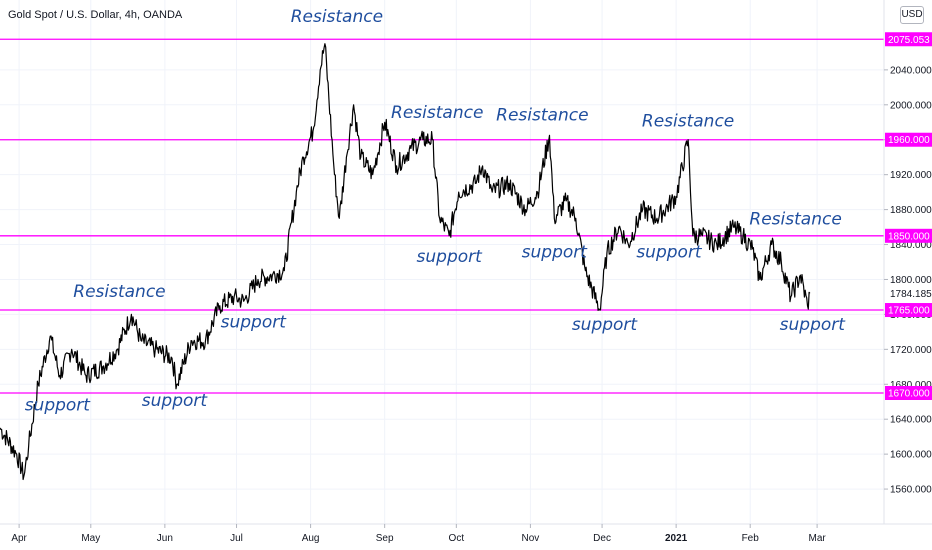 Image resolution: width=932 pixels, height=550 pixels. What do you see at coordinates (911, 105) in the screenshot?
I see `y-tick-label: 2000.000` at bounding box center [911, 105].